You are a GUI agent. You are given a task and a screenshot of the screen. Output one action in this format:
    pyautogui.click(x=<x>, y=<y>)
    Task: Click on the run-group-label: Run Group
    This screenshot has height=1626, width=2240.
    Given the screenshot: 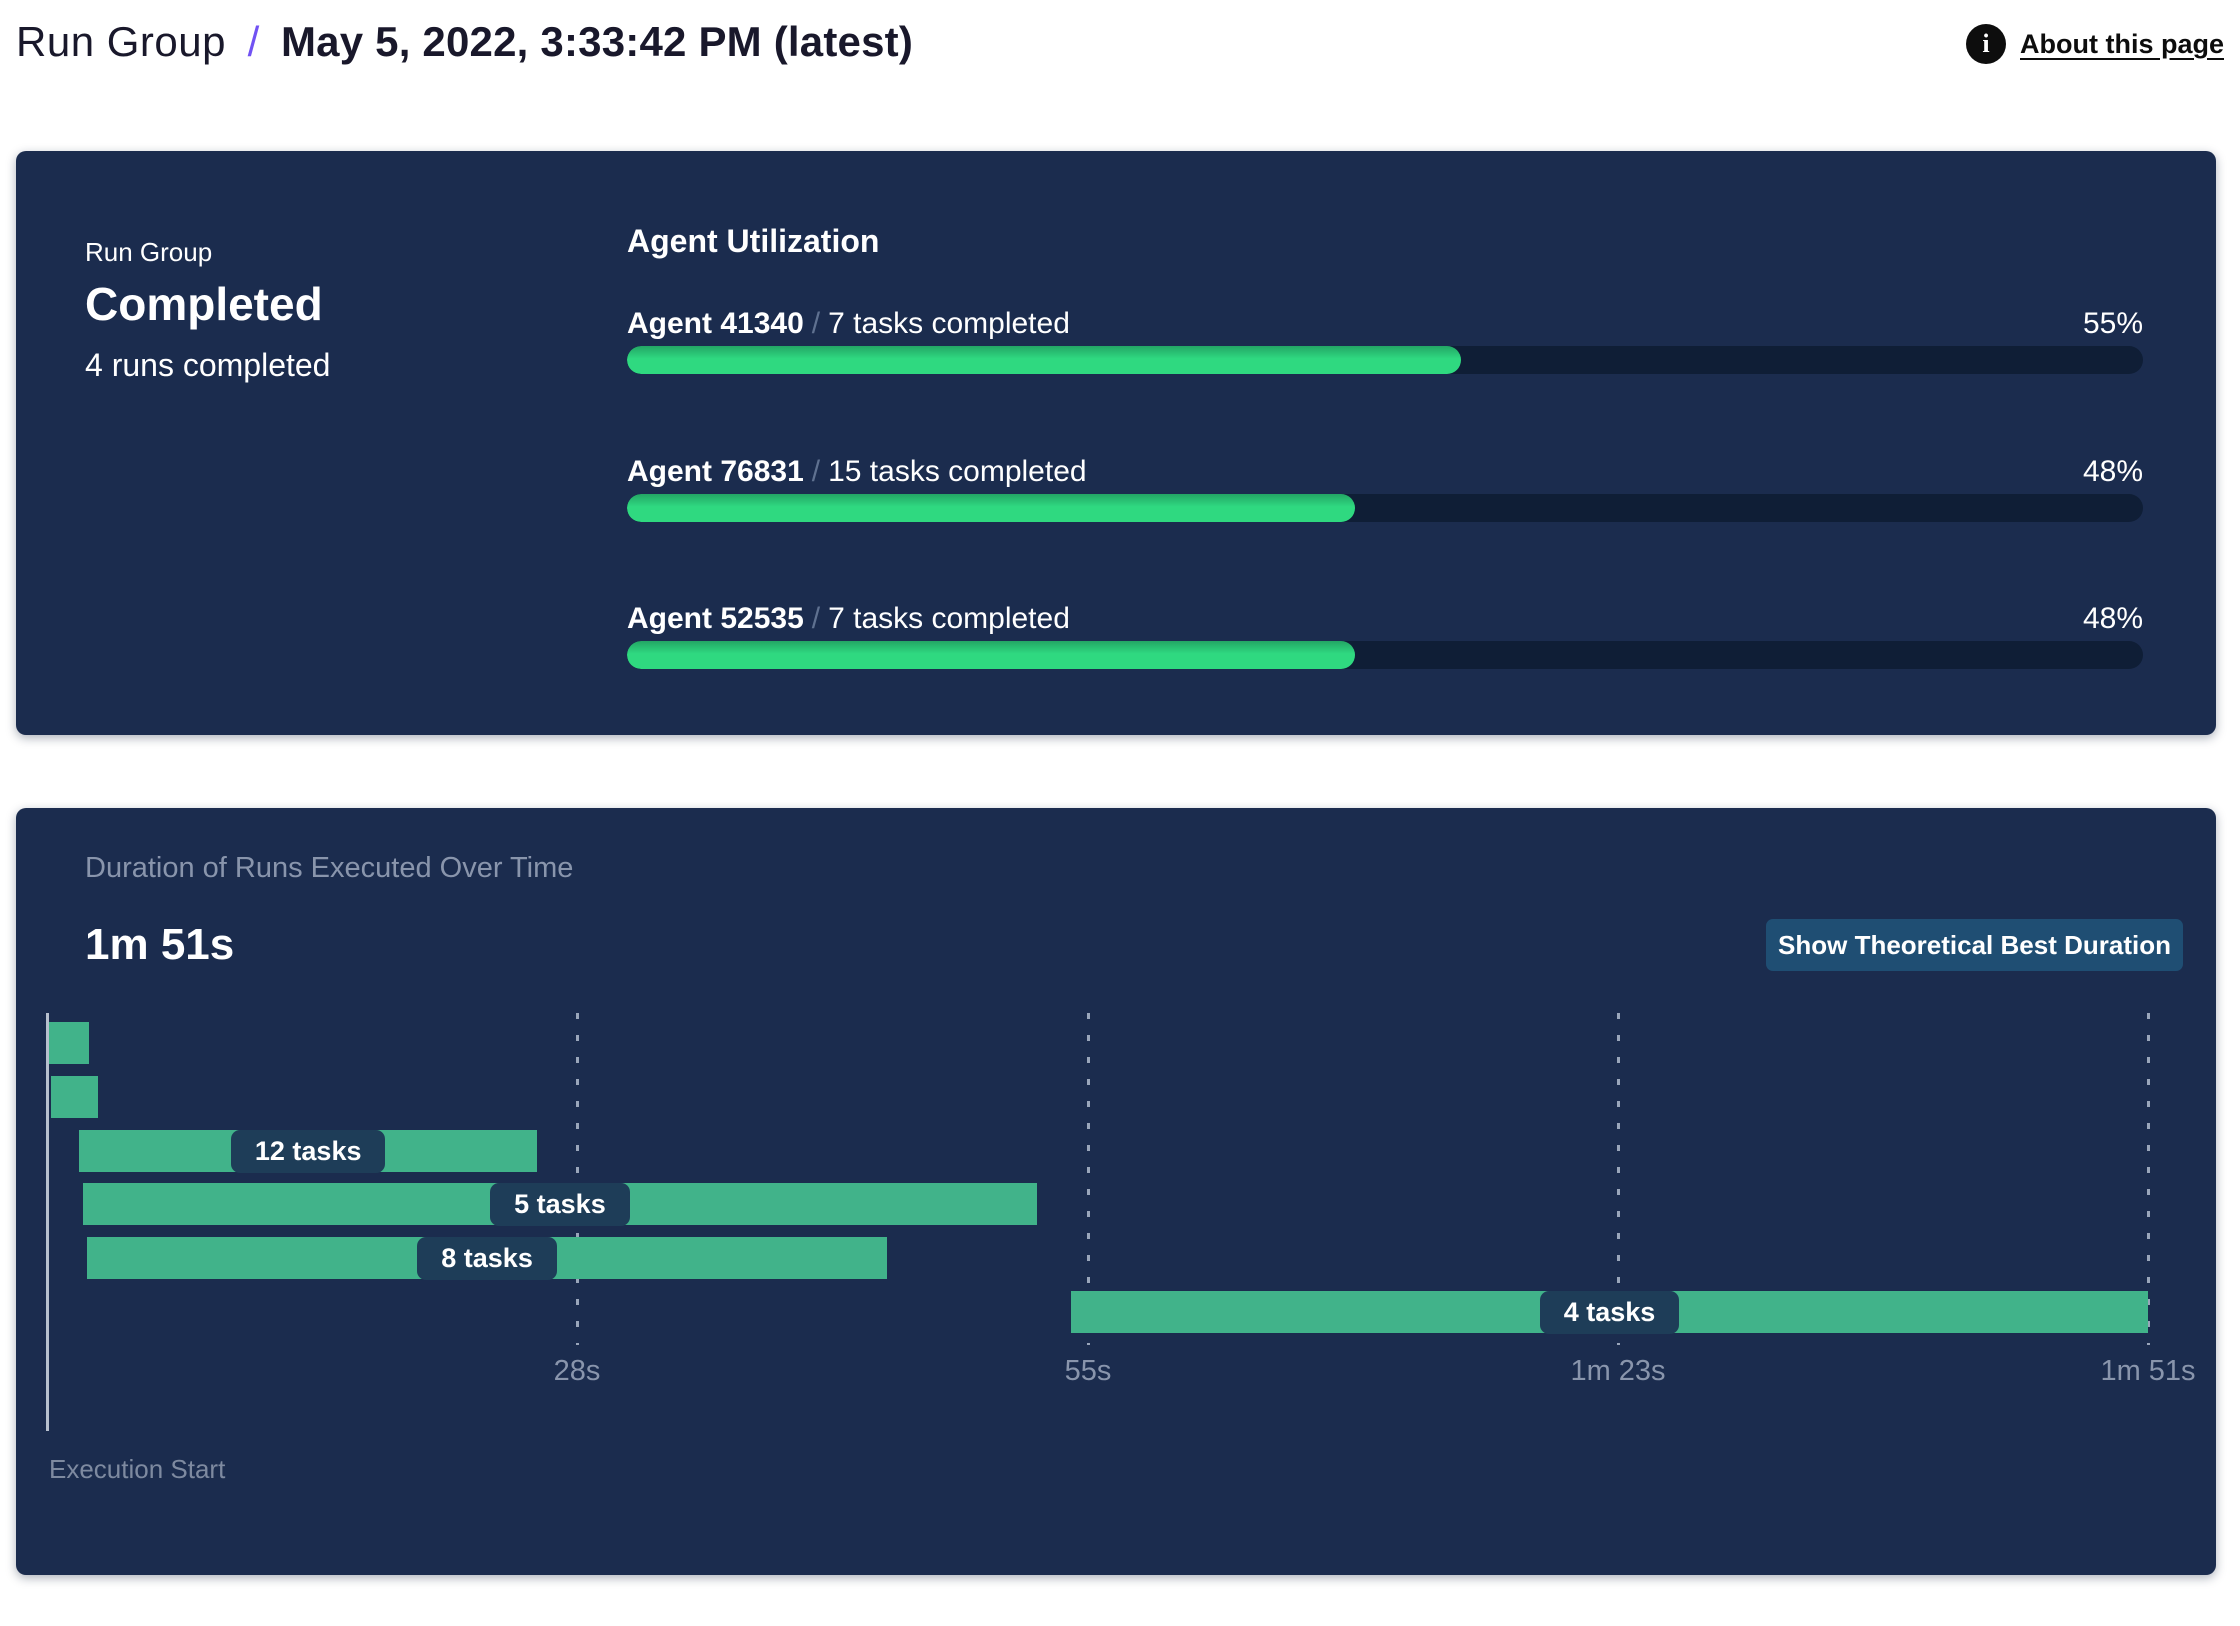 What is the action you would take?
    pyautogui.click(x=149, y=252)
    